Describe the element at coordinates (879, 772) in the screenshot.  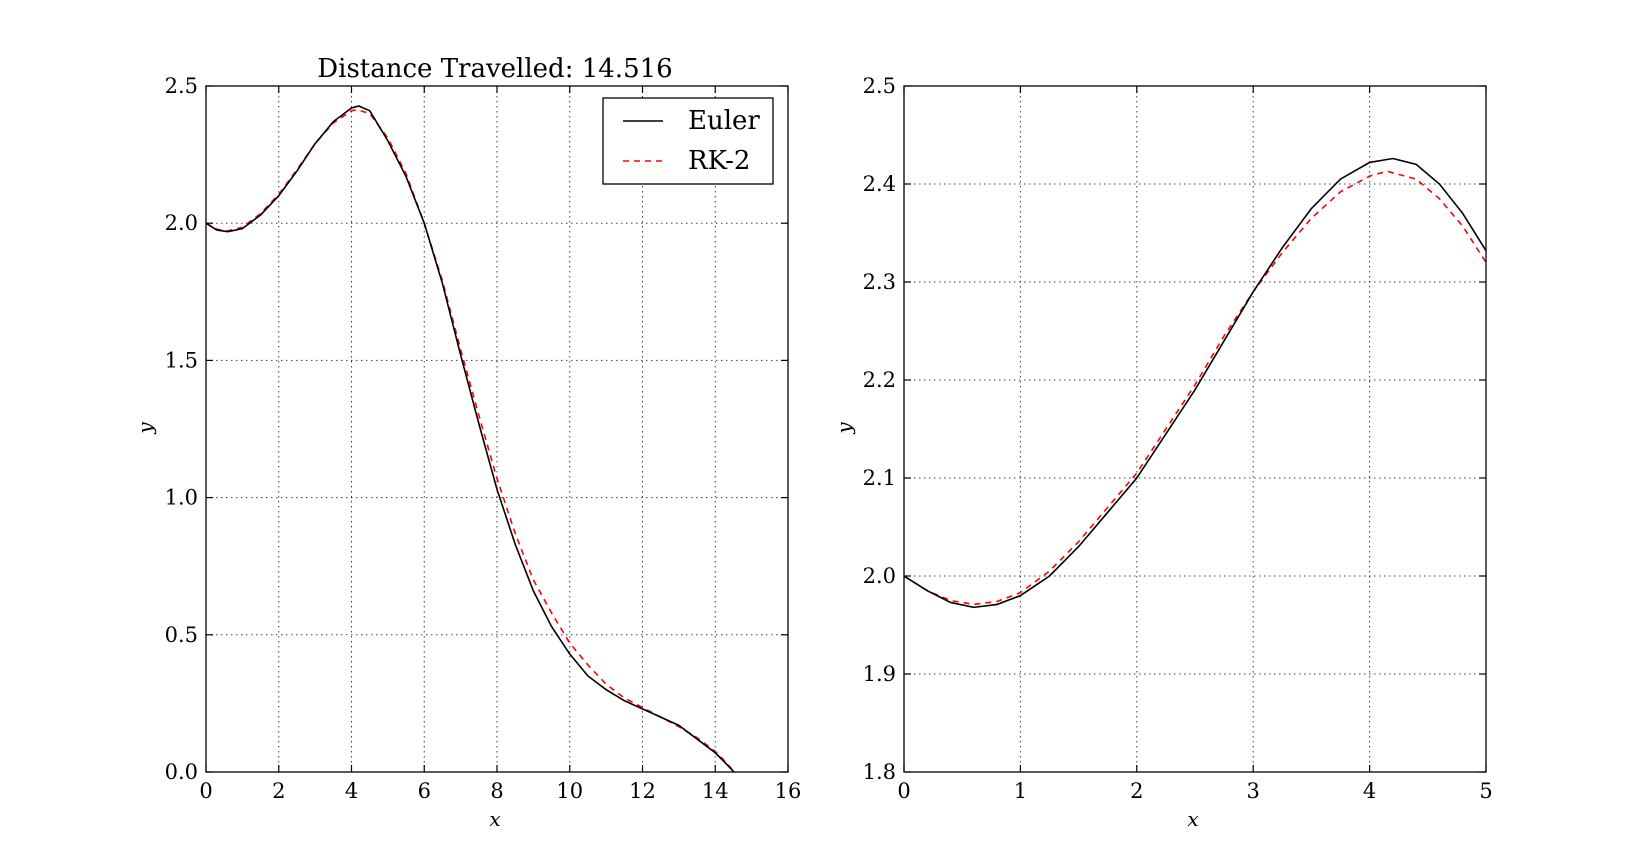
I see `y-tick-label: 1.8` at that location.